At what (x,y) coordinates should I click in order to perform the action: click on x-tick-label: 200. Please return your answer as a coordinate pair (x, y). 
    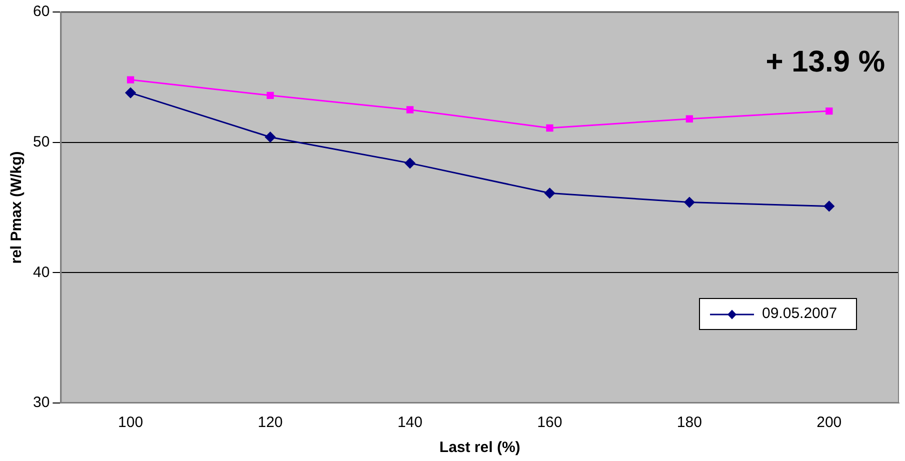
    Looking at the image, I should click on (829, 423).